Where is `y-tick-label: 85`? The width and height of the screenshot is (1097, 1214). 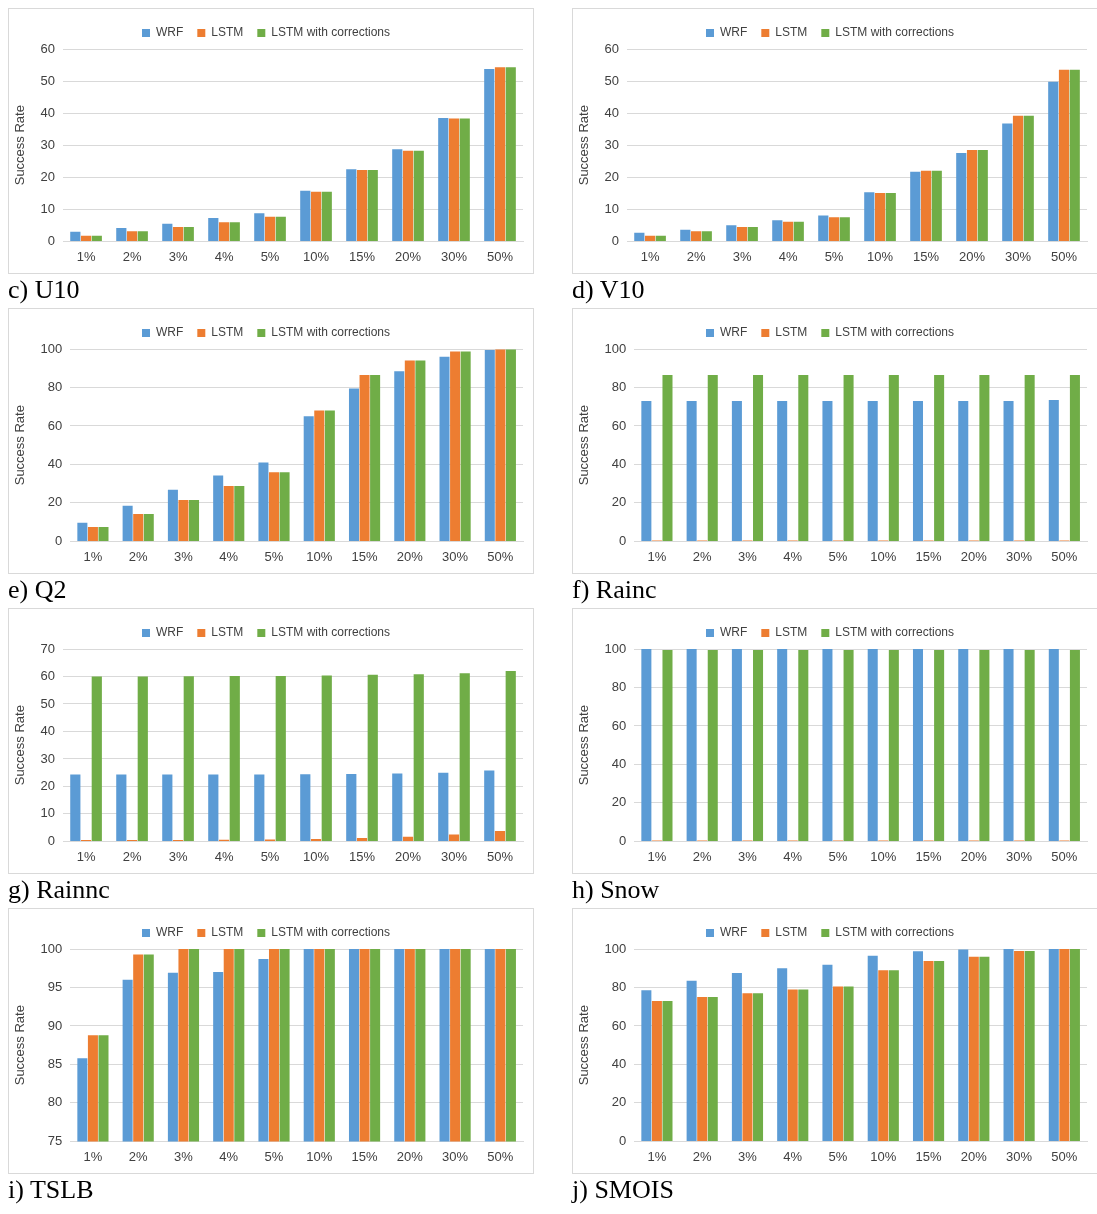
y-tick-label: 85 is located at coordinates (55, 1064).